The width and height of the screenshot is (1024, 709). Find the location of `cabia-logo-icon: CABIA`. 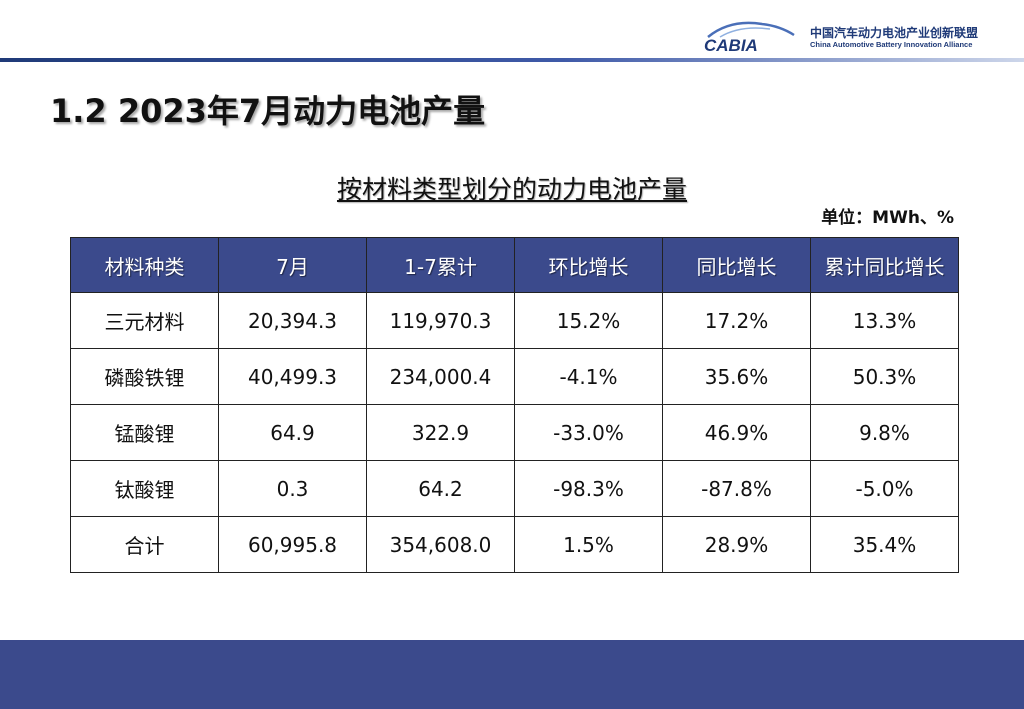

cabia-logo-icon: CABIA is located at coordinates (749, 38).